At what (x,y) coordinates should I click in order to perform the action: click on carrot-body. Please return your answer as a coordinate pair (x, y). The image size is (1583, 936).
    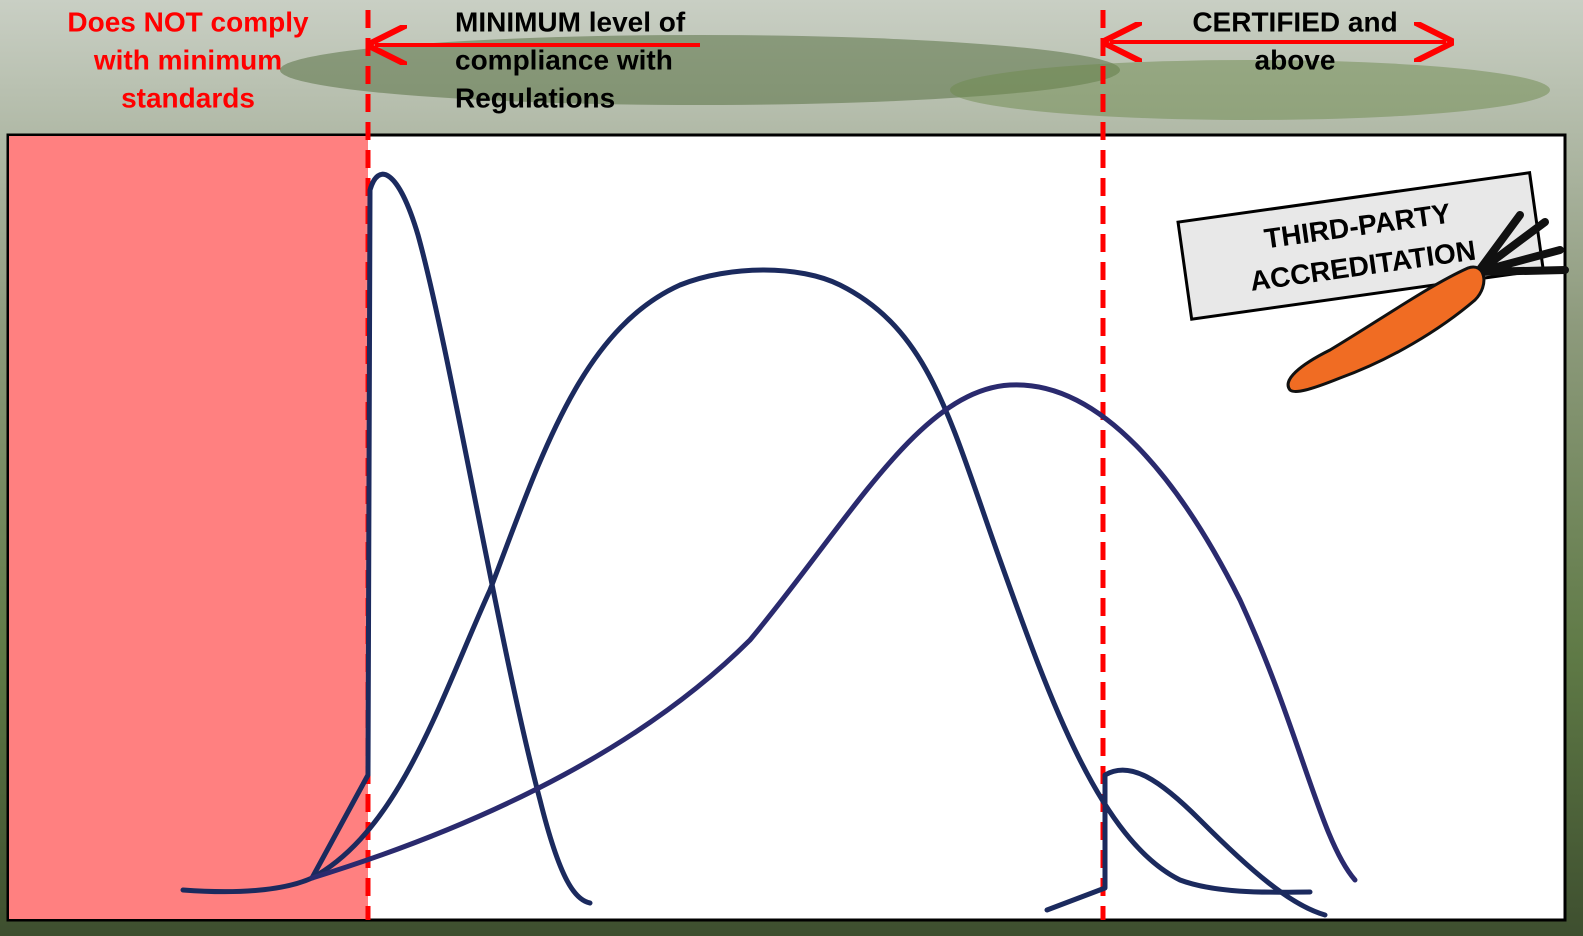
    Looking at the image, I should click on (1386, 329).